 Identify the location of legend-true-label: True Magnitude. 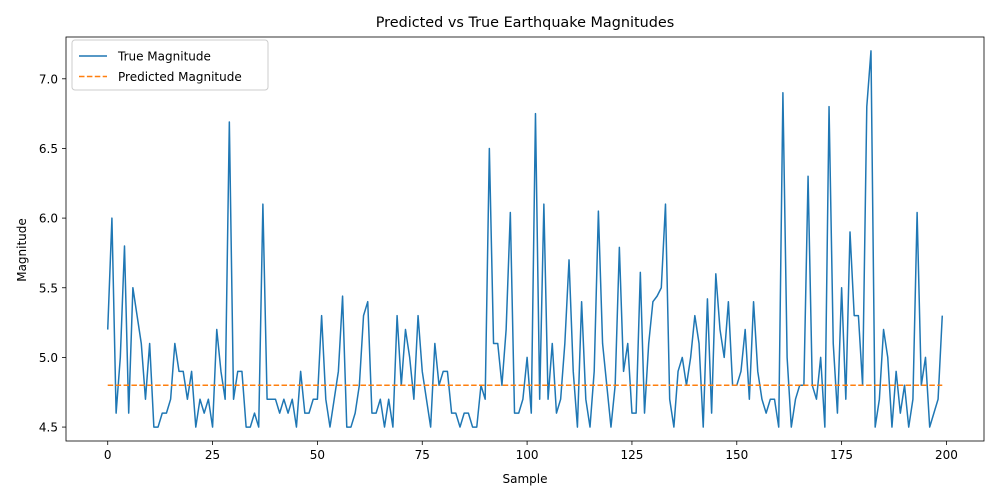
(164, 57).